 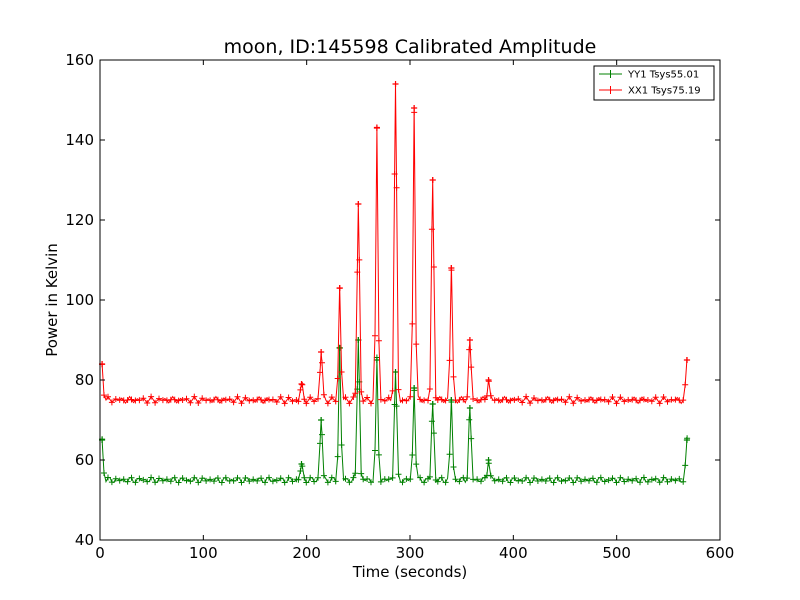 I want to click on x-tick-label: 400, so click(x=513, y=553).